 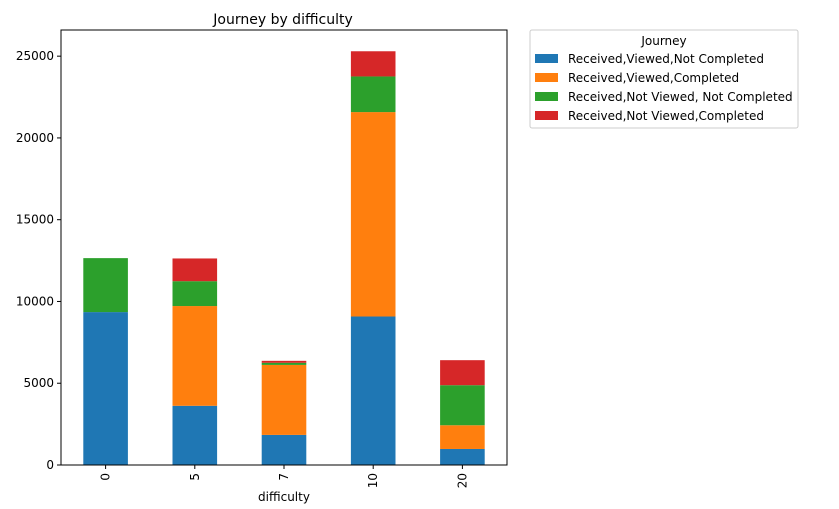 I want to click on legend-title: Journey, so click(x=663, y=41).